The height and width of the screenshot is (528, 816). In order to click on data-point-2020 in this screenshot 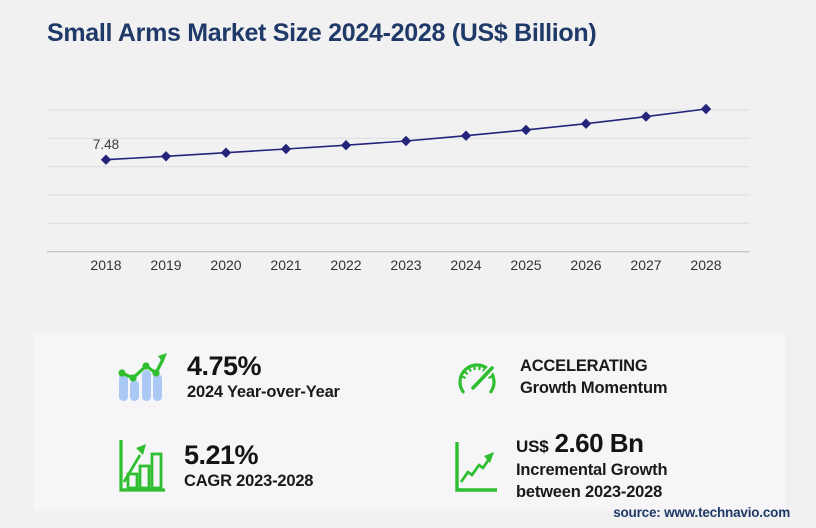, I will do `click(226, 152)`.